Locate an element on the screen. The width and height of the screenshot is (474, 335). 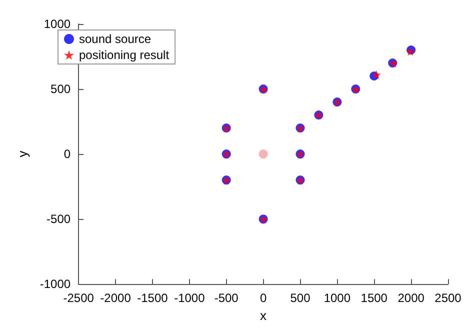
legend-label: positioning result is located at coordinates (124, 55).